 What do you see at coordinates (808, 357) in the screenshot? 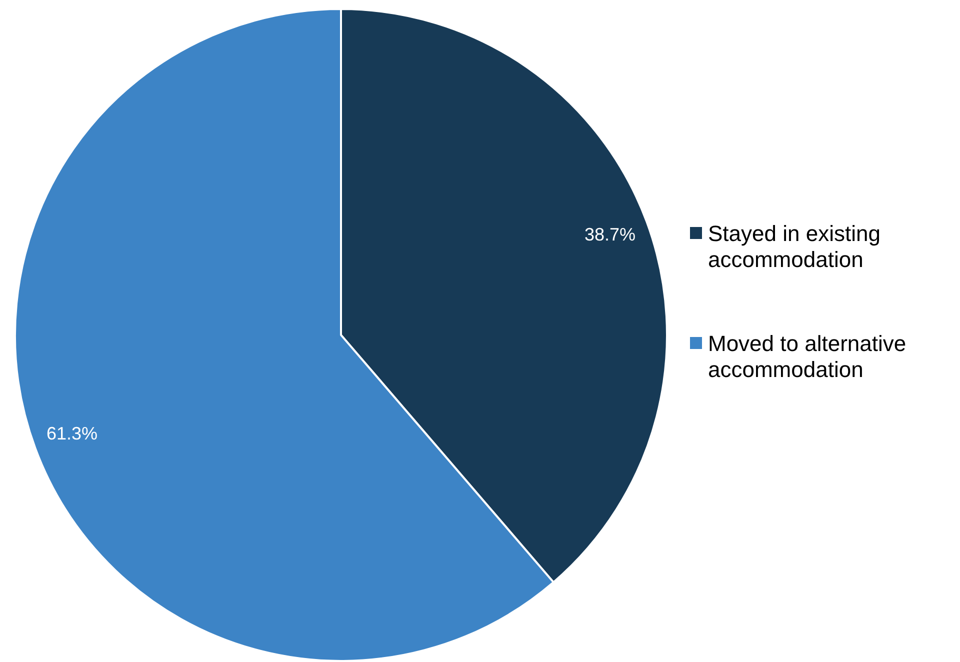
I see `legend-label: Moved to alternative accommodation` at bounding box center [808, 357].